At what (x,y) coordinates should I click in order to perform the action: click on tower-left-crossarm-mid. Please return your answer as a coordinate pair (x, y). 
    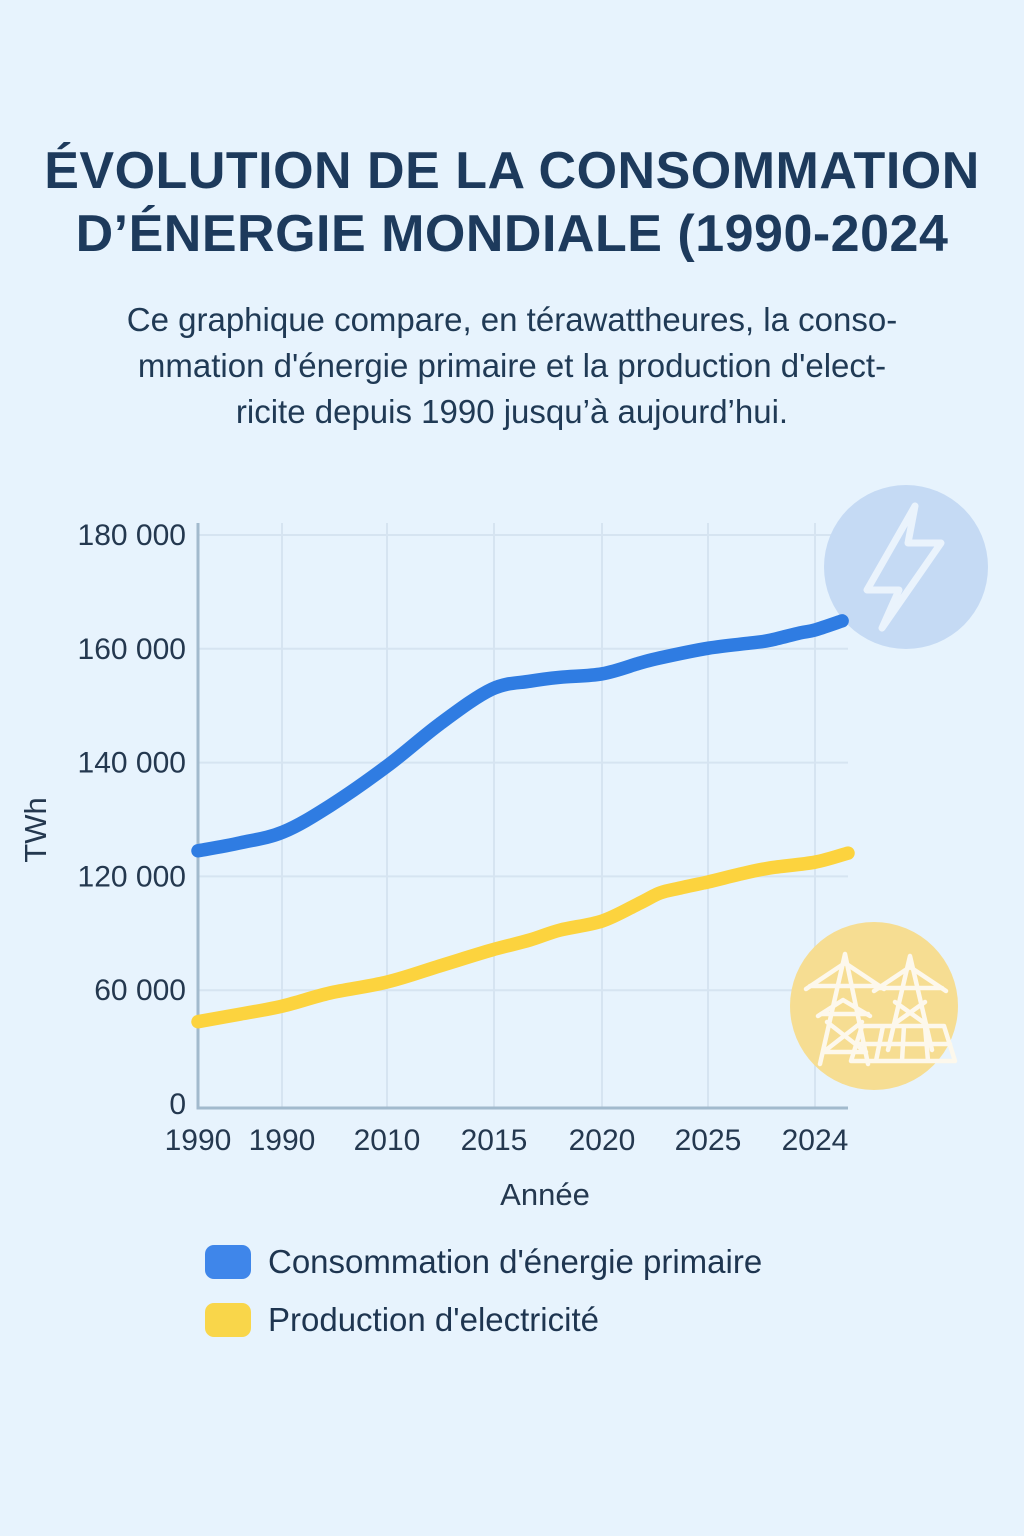
    Looking at the image, I should click on (844, 1008).